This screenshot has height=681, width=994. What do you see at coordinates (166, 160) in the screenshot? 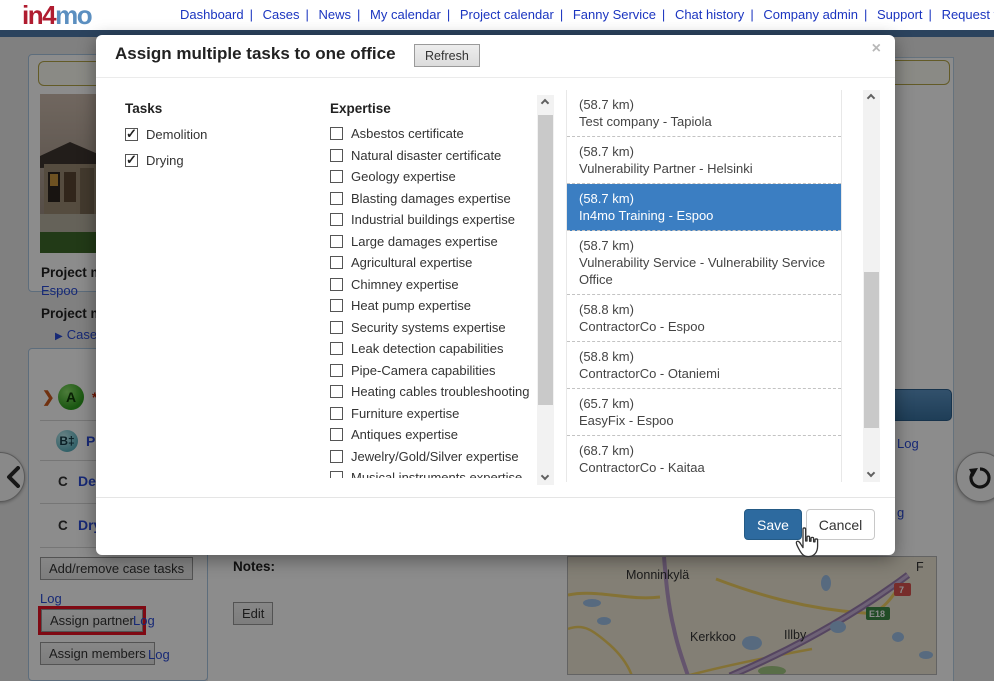
I see `task-checkbox-row: Drying` at bounding box center [166, 160].